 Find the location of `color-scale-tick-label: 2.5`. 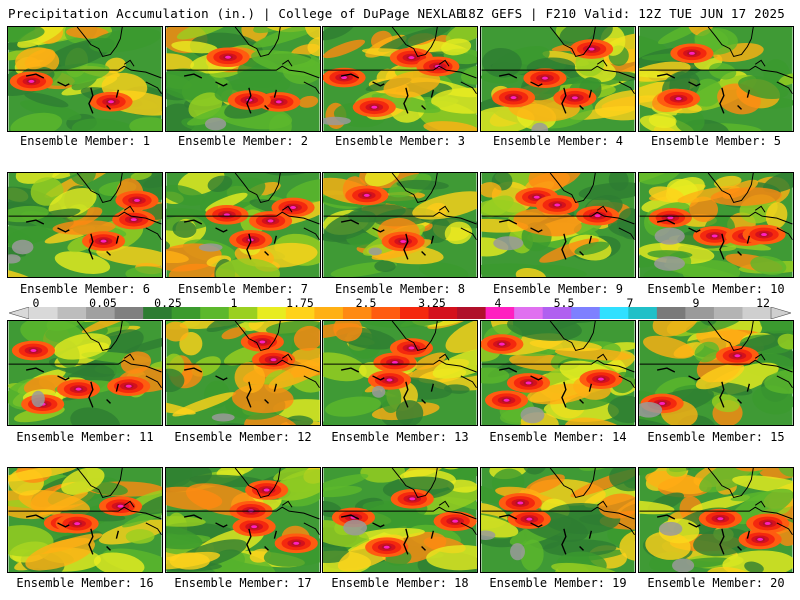

color-scale-tick-label: 2.5 is located at coordinates (366, 303).